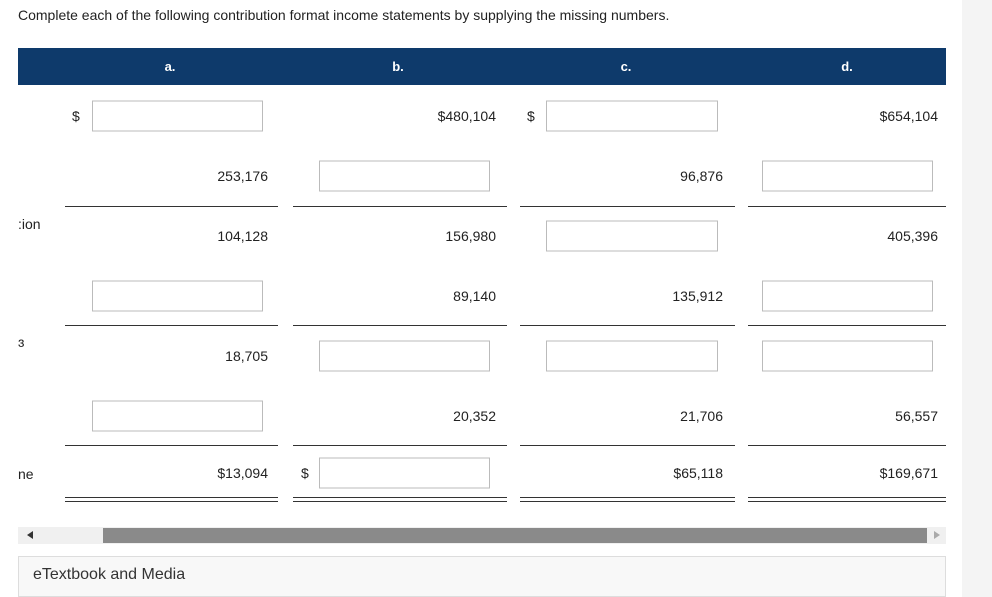  Describe the element at coordinates (29, 224) in the screenshot. I see `row-label: :ion` at that location.